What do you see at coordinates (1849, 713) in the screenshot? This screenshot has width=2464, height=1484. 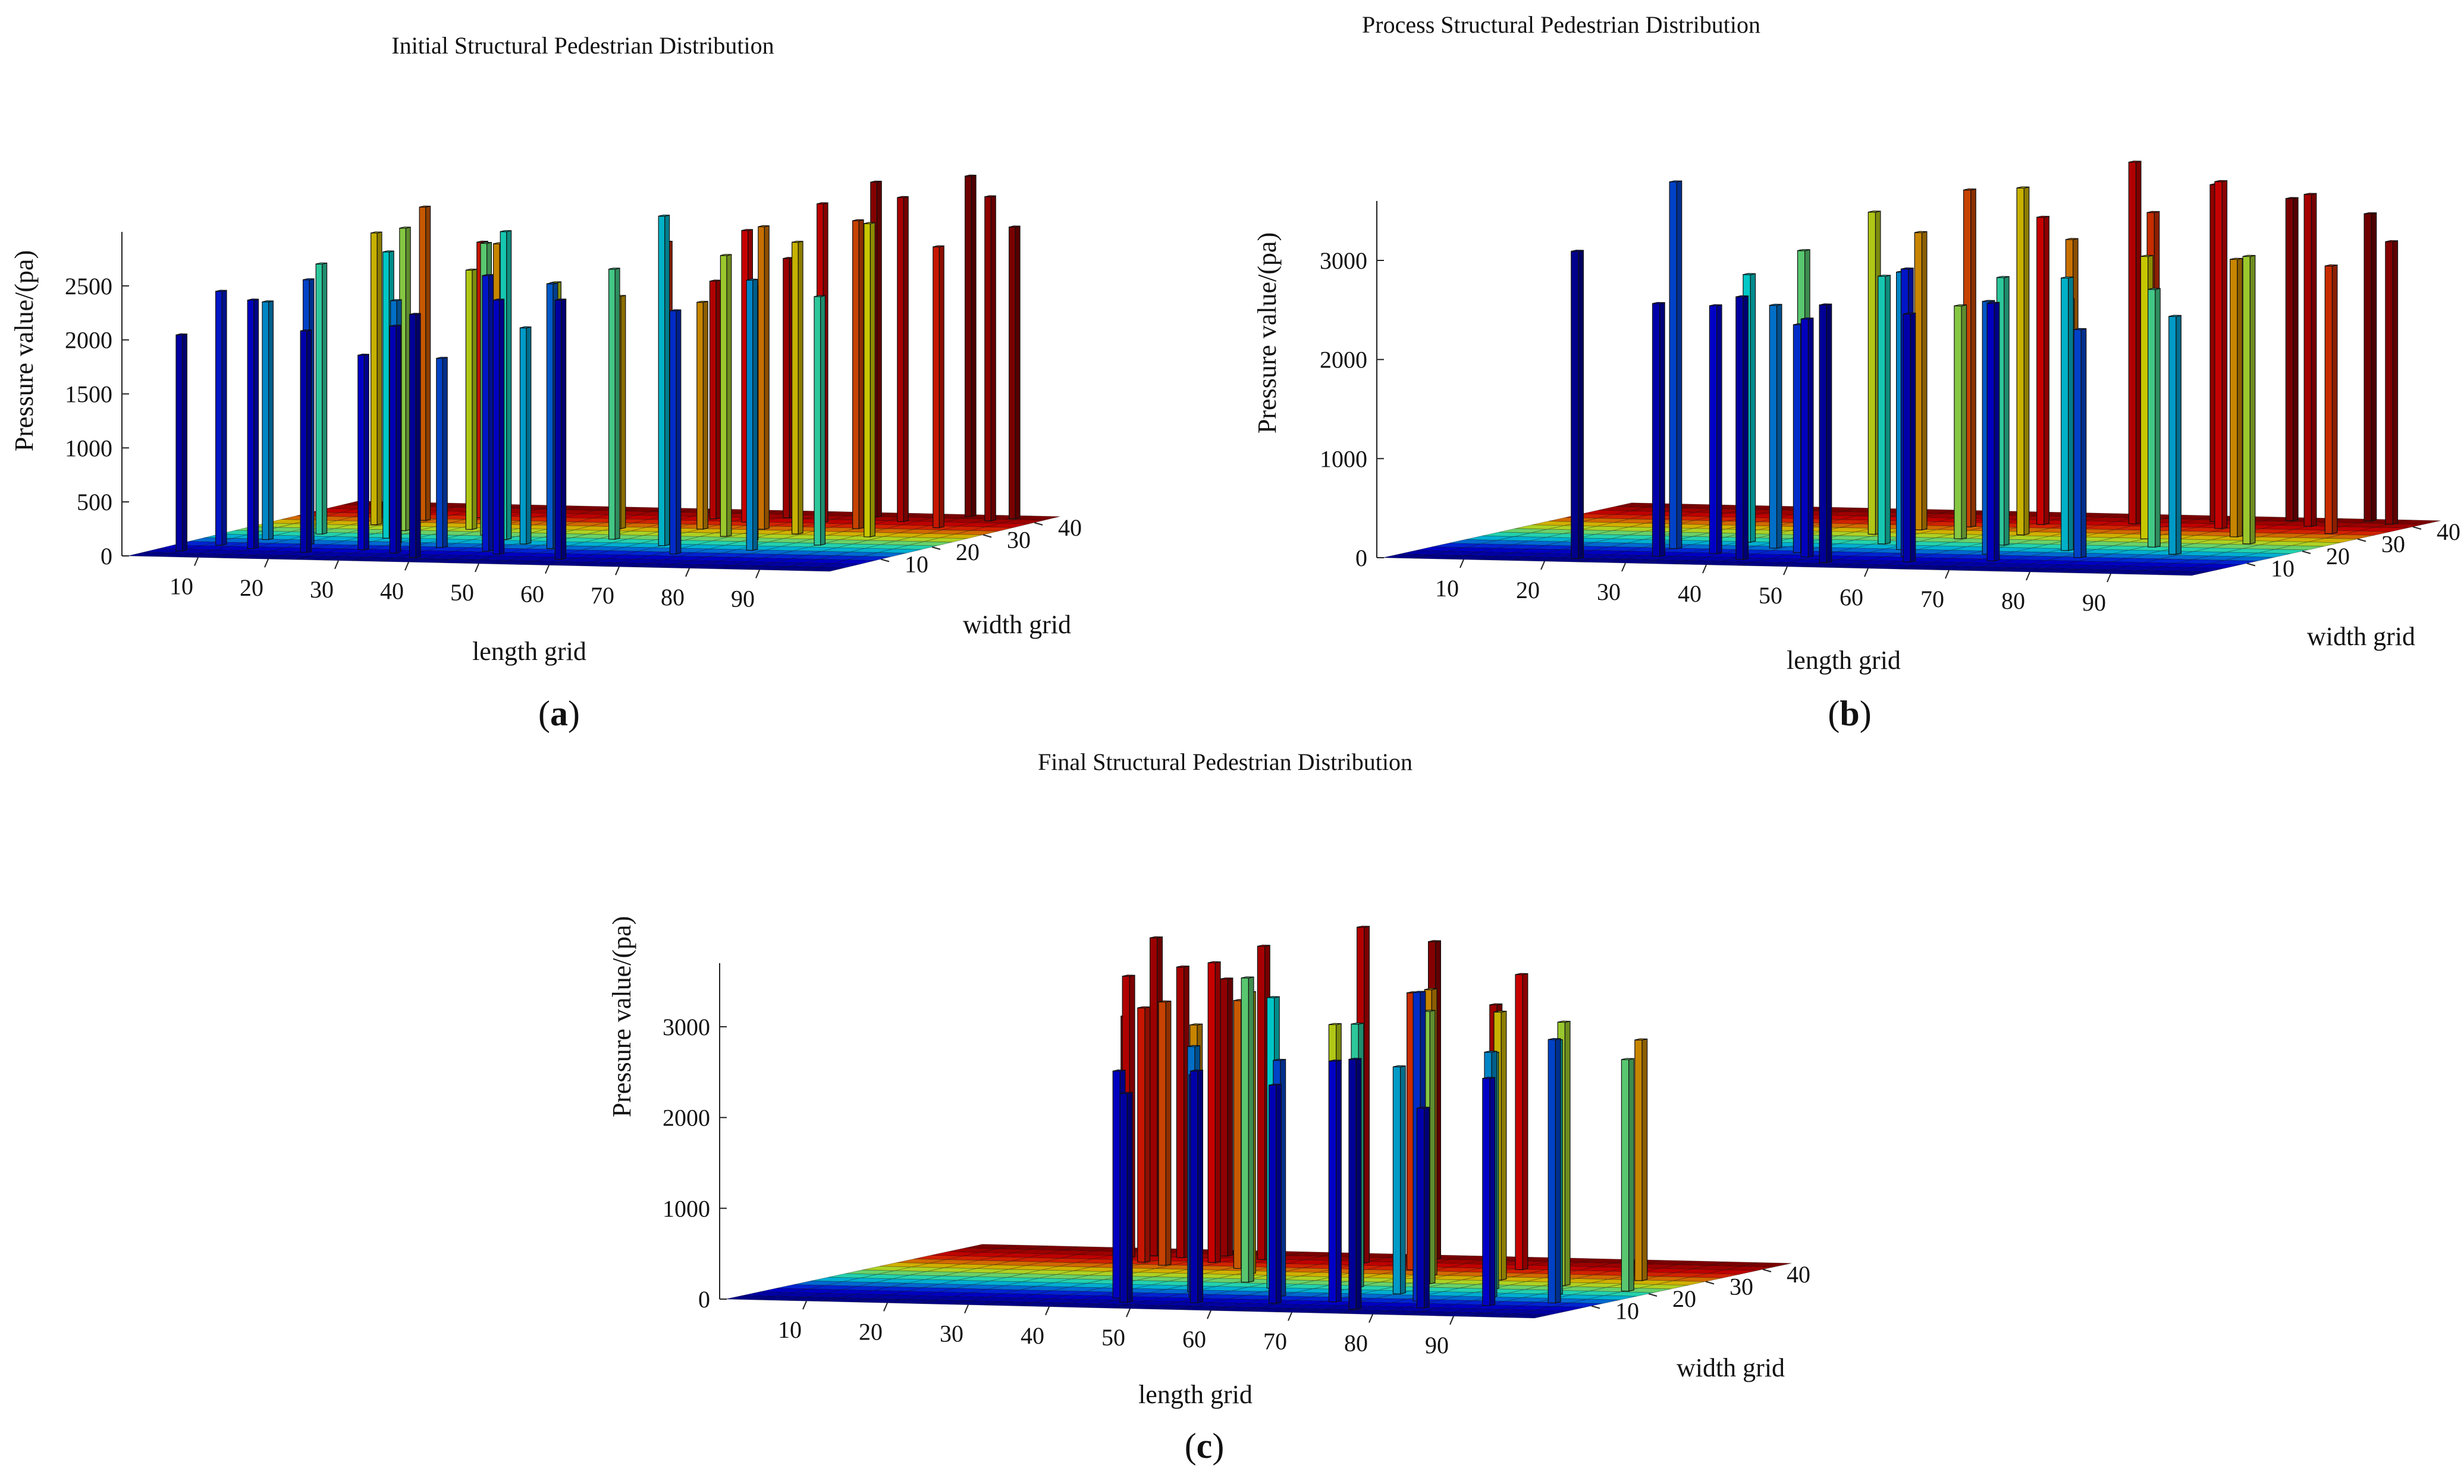 I see `chart-b-caption-letter: b` at bounding box center [1849, 713].